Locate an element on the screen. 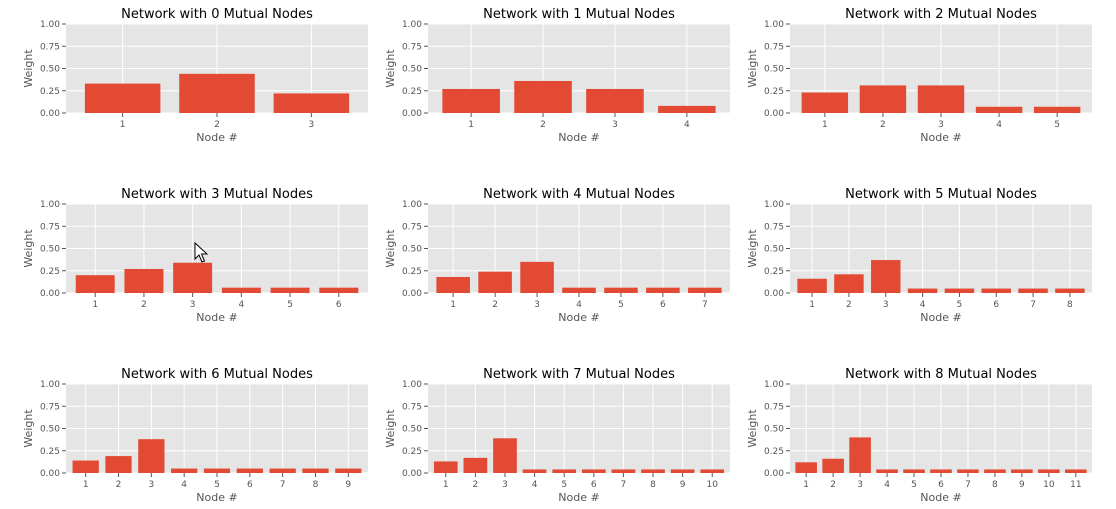 This screenshot has width=1116, height=509. arrow-cursor-icon is located at coordinates (201, 252).